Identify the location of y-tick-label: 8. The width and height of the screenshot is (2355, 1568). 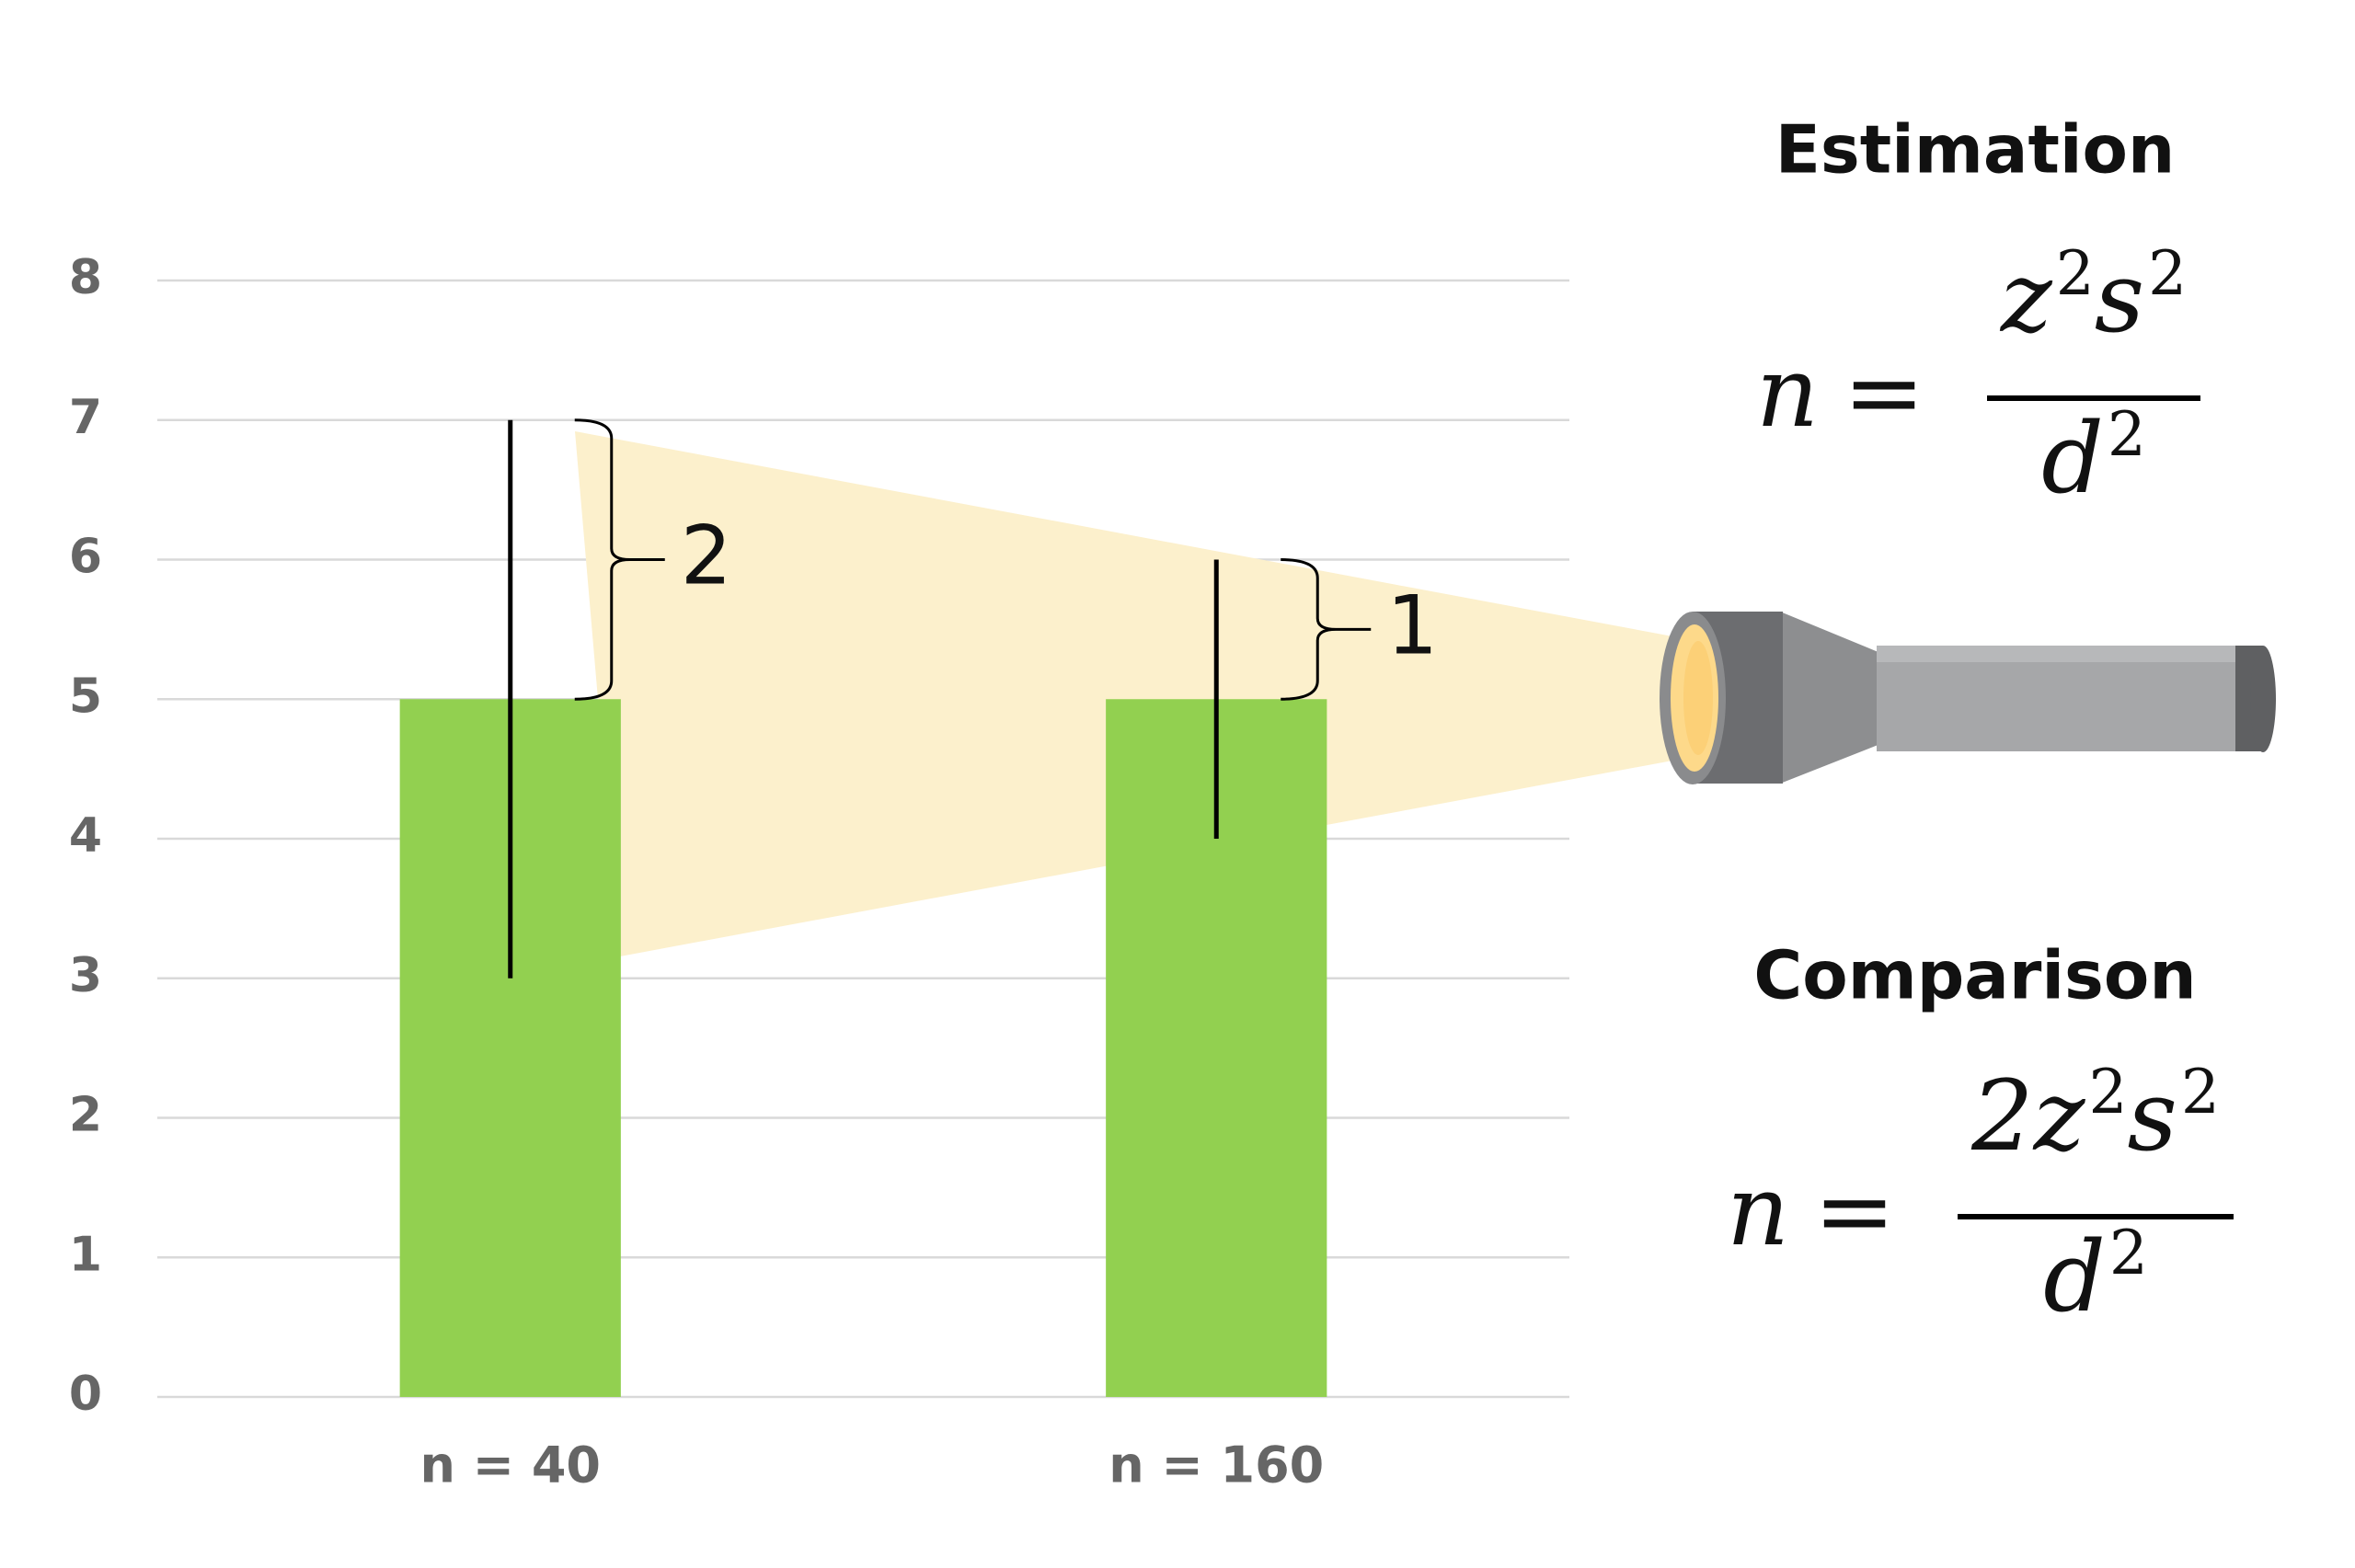
(85, 277).